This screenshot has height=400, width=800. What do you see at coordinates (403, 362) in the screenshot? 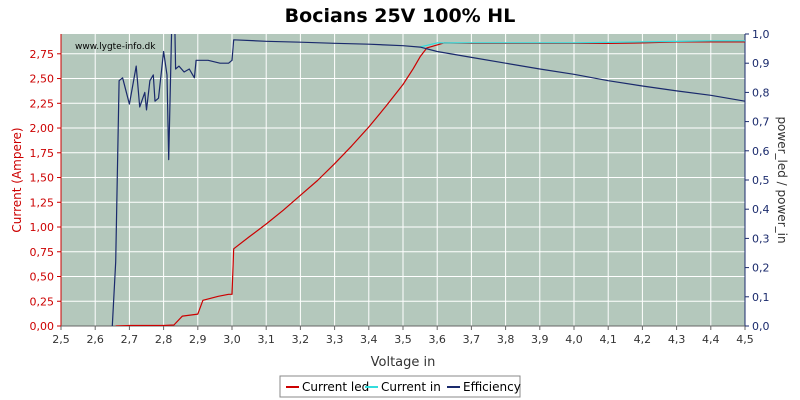
I see `x-axis-label: Voltage in` at bounding box center [403, 362].